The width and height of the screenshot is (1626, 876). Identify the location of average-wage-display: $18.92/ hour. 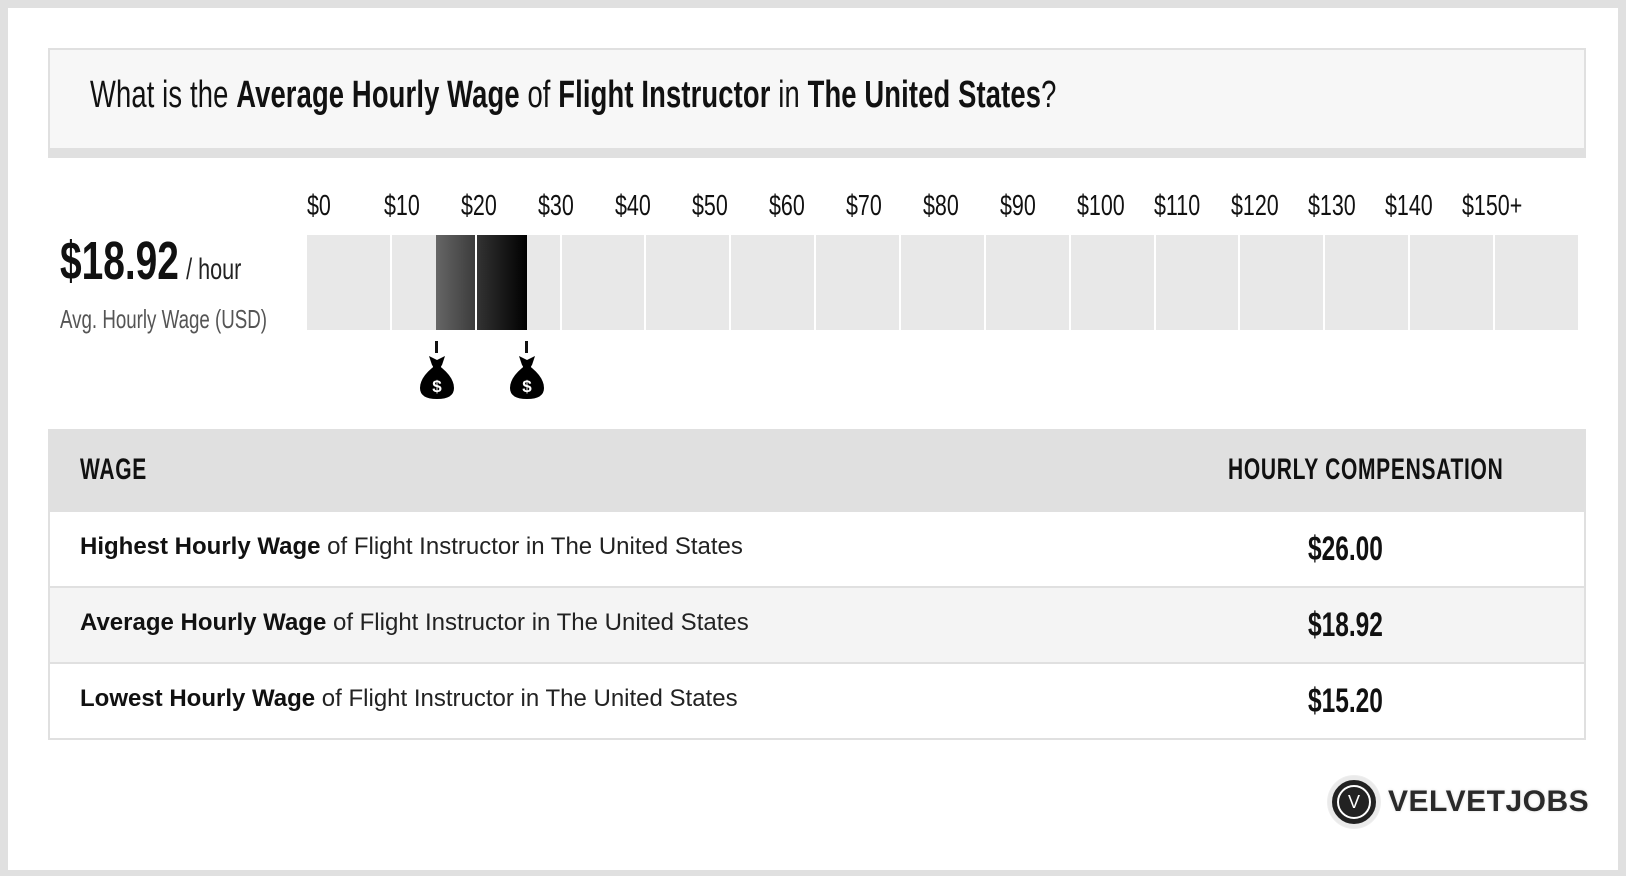
(150, 261).